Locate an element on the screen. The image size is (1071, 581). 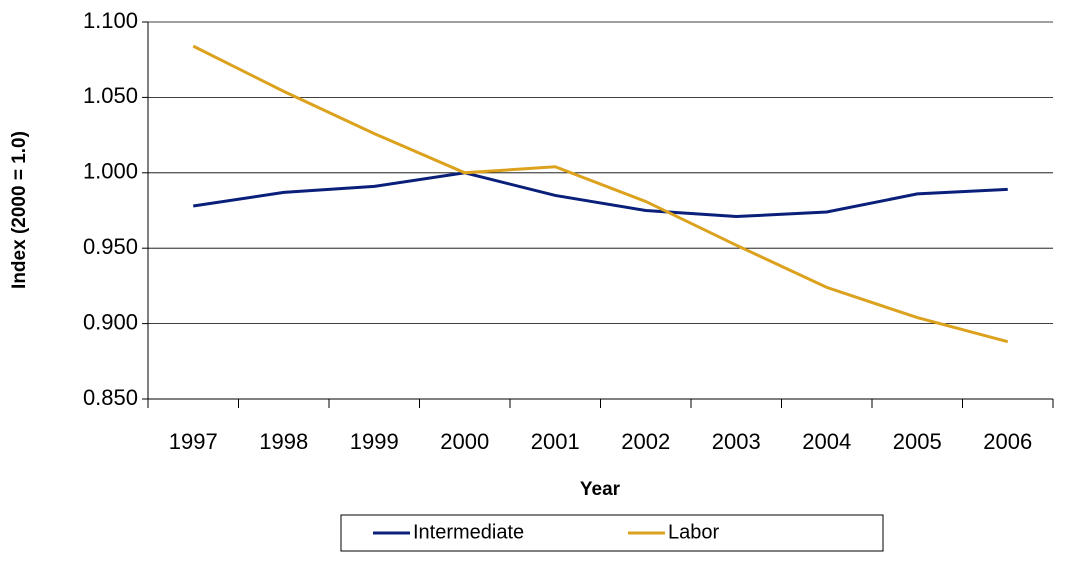
x-tick-label: 2000 is located at coordinates (464, 441).